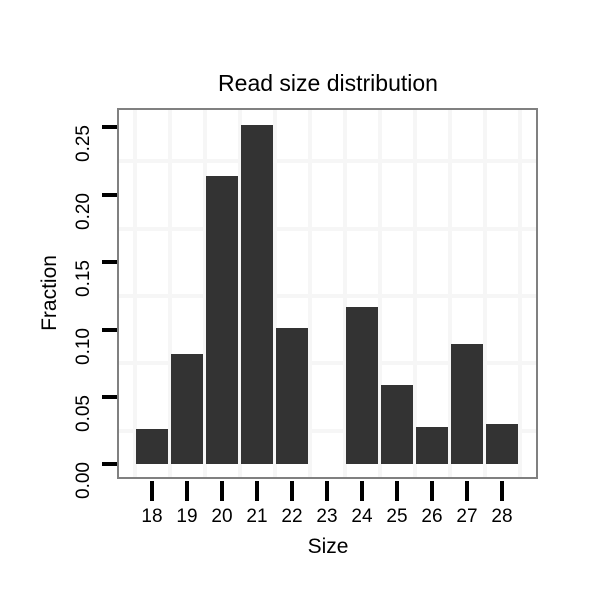 This screenshot has height=600, width=600. I want to click on x-axis-title: Size, so click(328, 546).